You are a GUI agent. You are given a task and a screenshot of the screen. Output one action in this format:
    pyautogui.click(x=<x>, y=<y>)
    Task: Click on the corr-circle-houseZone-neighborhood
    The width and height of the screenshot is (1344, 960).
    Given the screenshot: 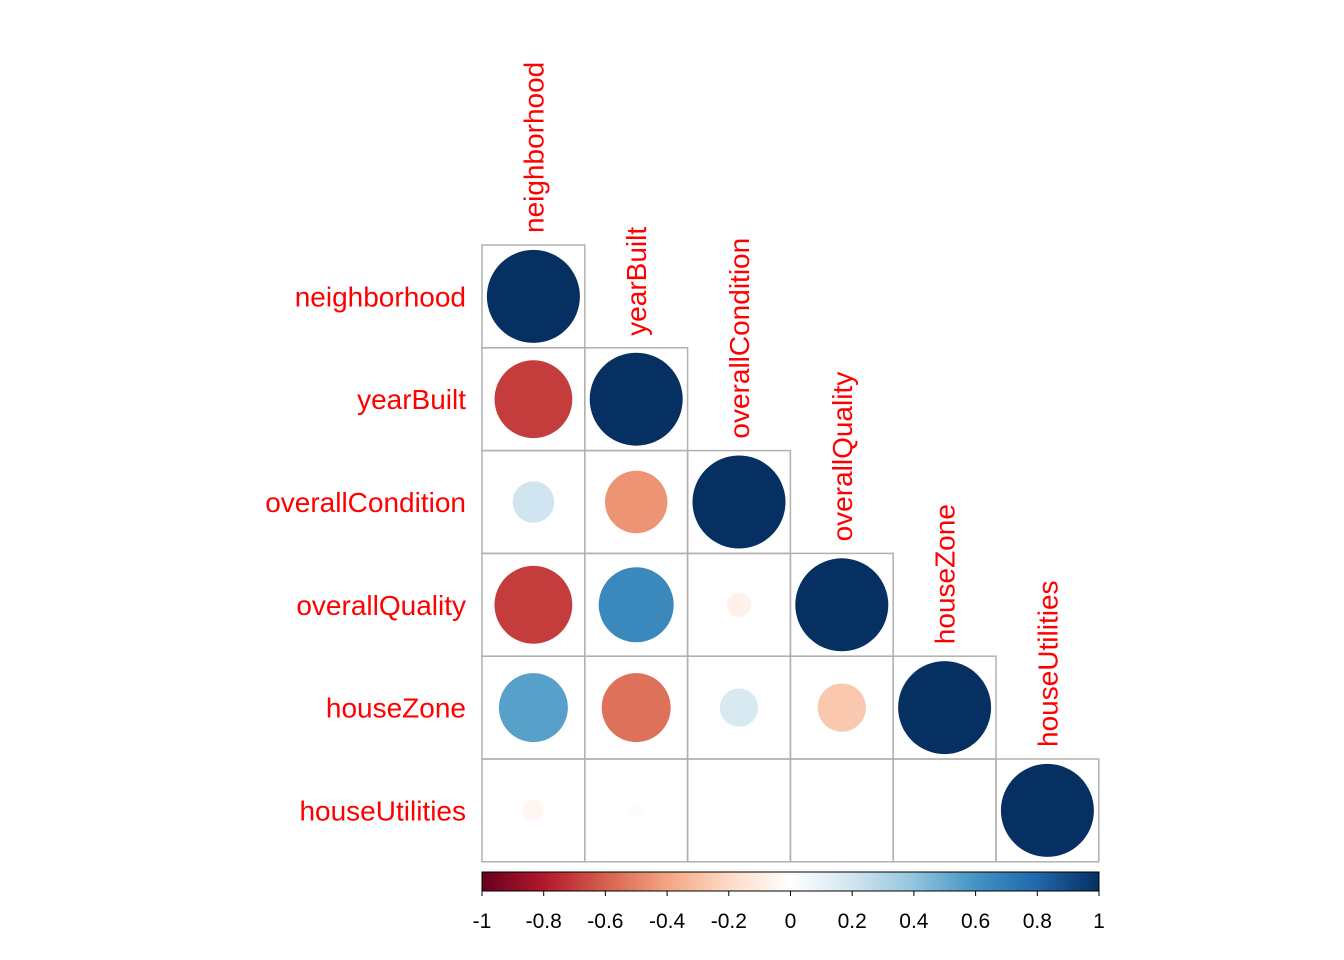 What is the action you would take?
    pyautogui.click(x=533, y=708)
    